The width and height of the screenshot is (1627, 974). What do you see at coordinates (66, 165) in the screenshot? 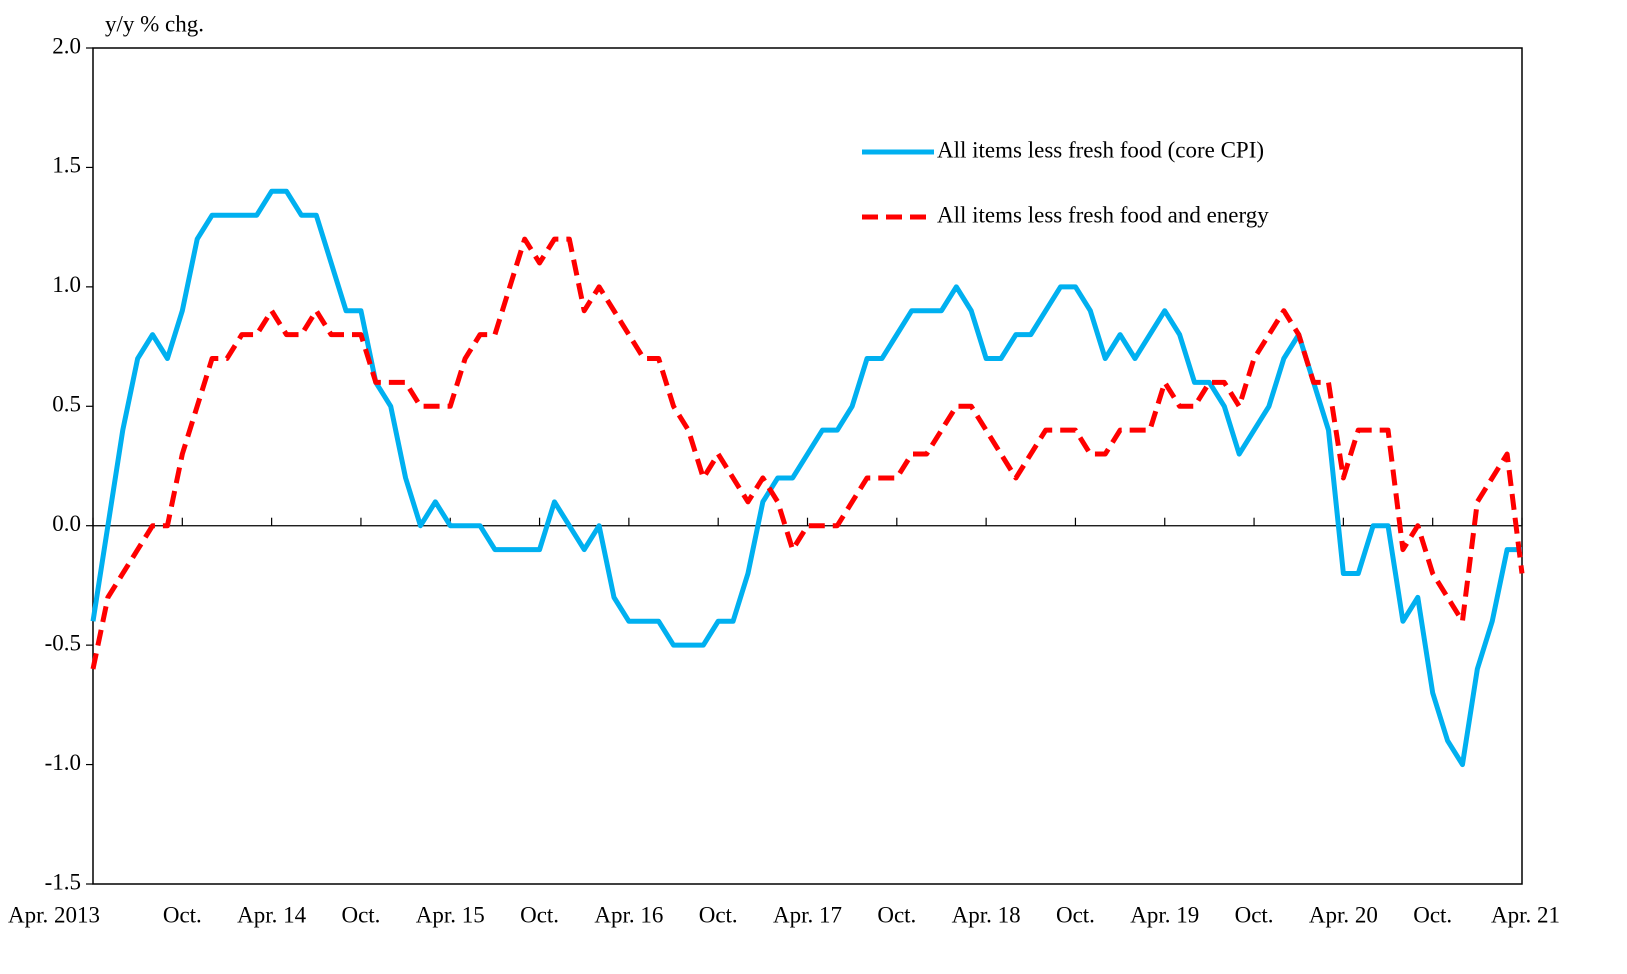
I see `y-tick-label: 1.5` at bounding box center [66, 165].